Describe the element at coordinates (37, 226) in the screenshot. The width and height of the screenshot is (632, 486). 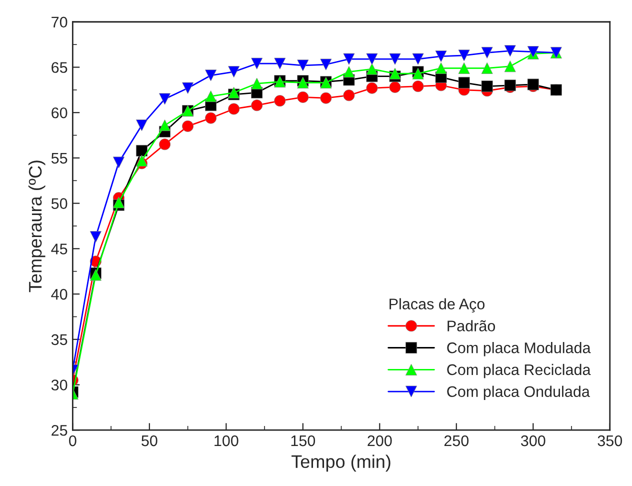
I see `y-axis-title: Temperaura (ºC)` at that location.